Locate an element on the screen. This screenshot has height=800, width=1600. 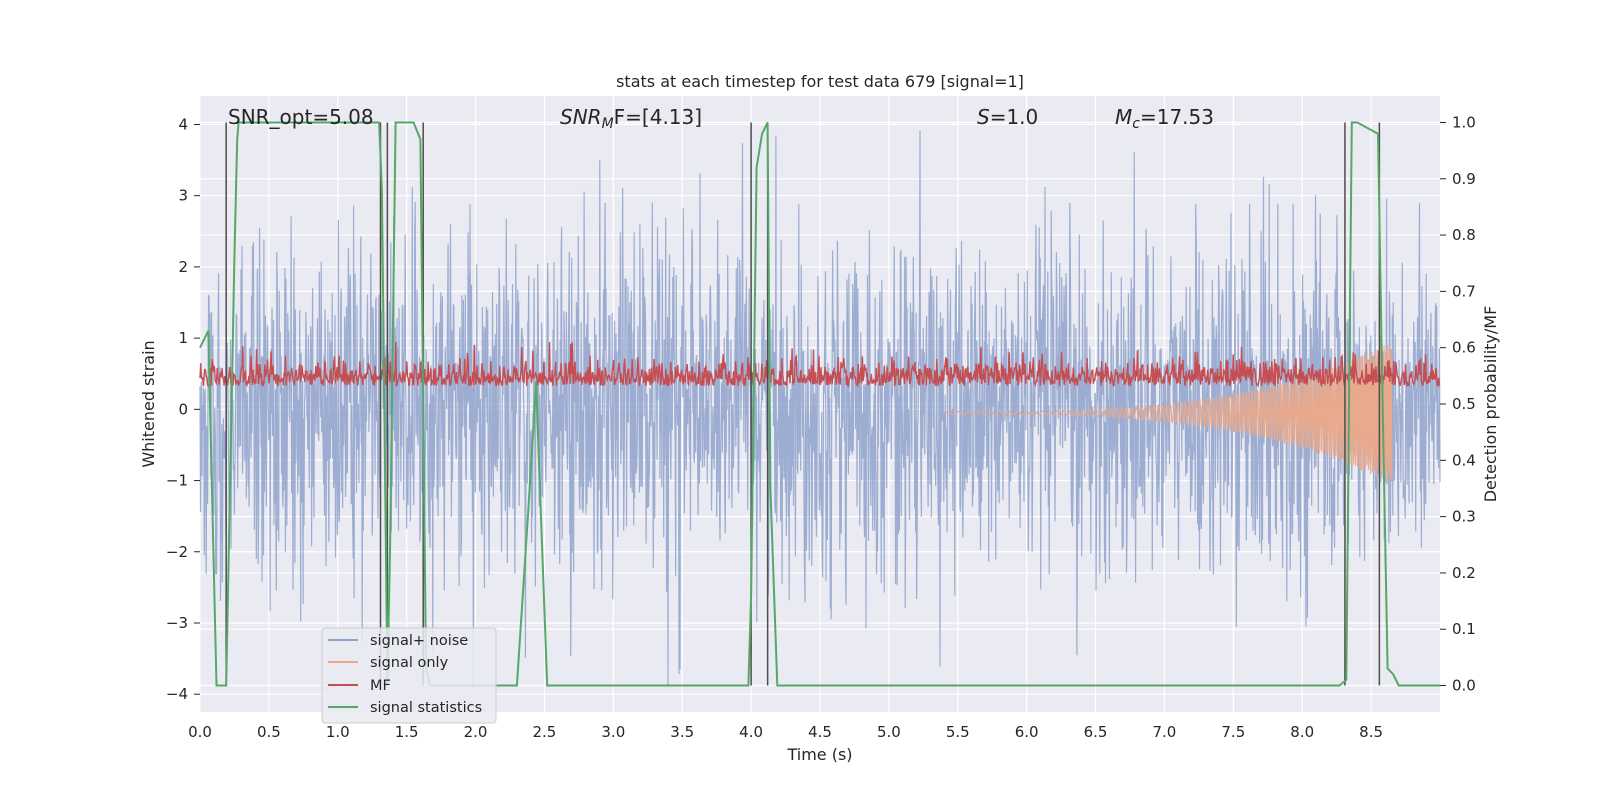
y-right-tick-label: 0.7 is located at coordinates (1464, 291).